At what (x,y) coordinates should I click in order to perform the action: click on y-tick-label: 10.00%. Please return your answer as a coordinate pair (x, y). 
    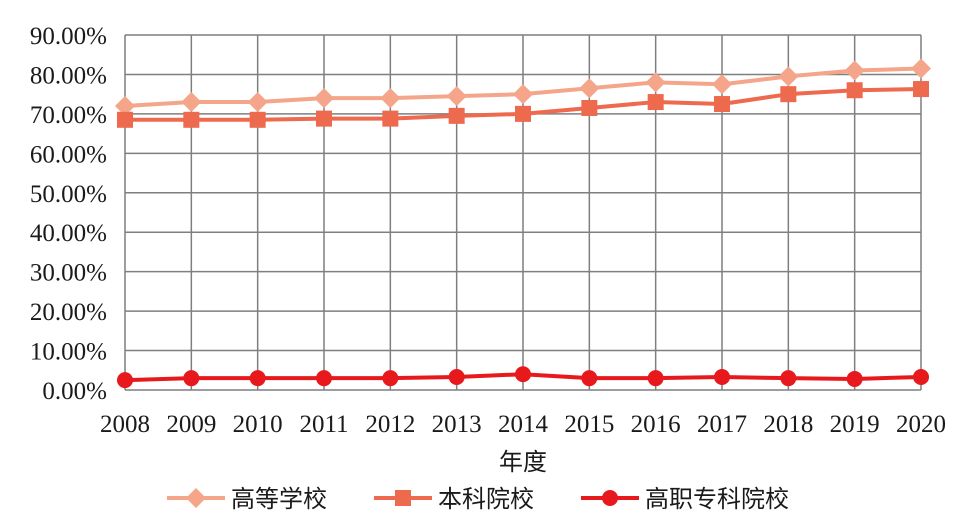
    Looking at the image, I should click on (68, 352).